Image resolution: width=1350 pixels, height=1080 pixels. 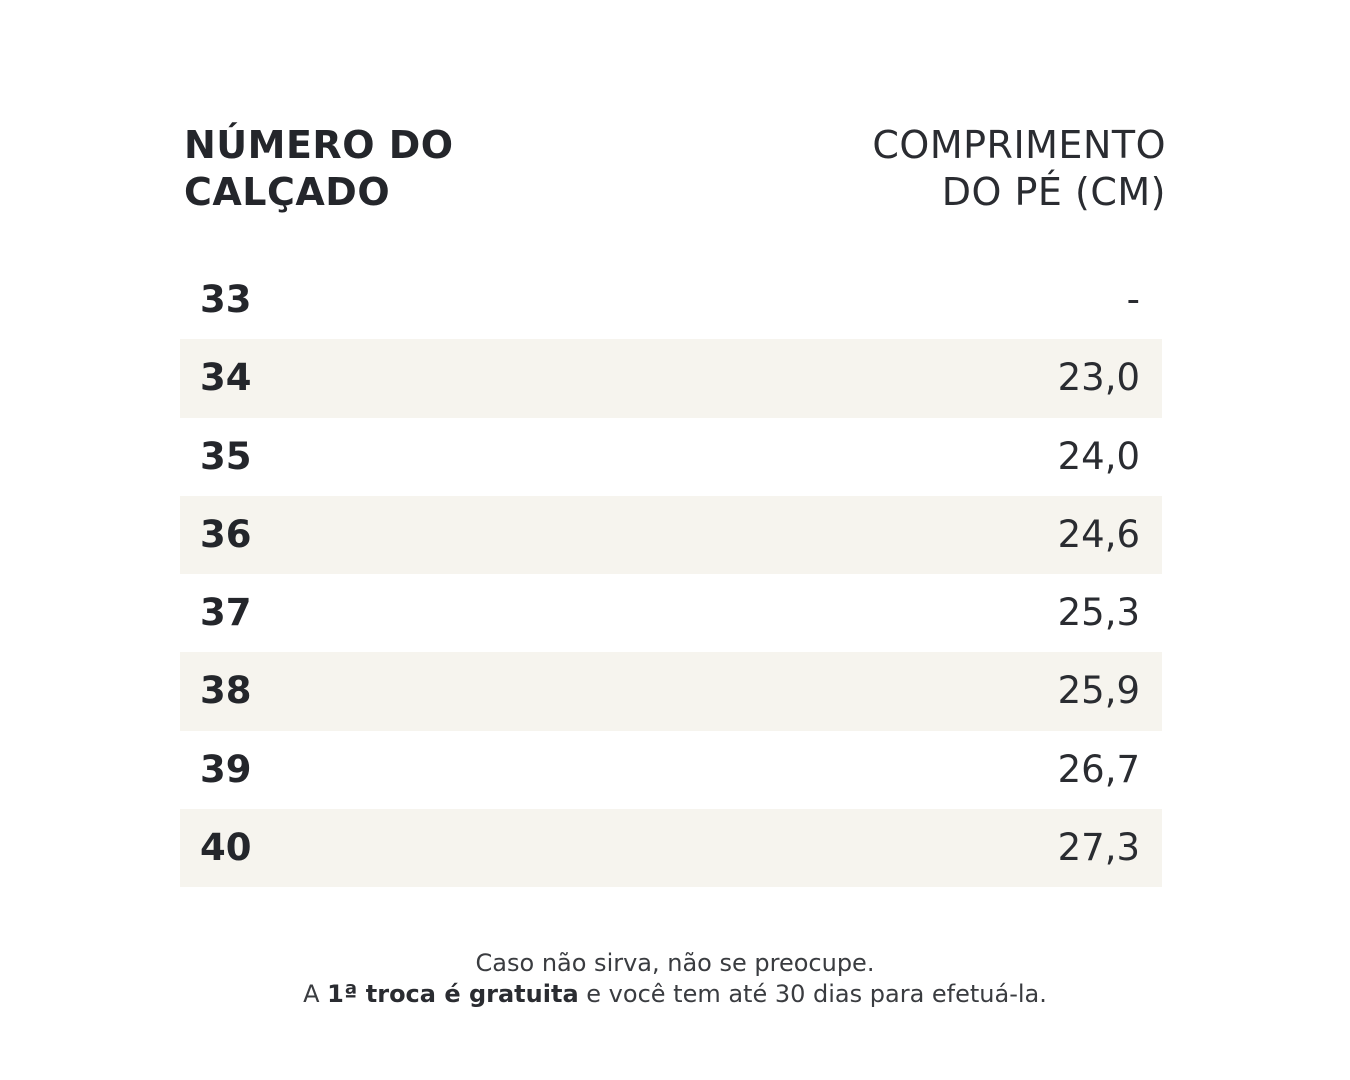 I want to click on shoe-size: 37, so click(x=226, y=613).